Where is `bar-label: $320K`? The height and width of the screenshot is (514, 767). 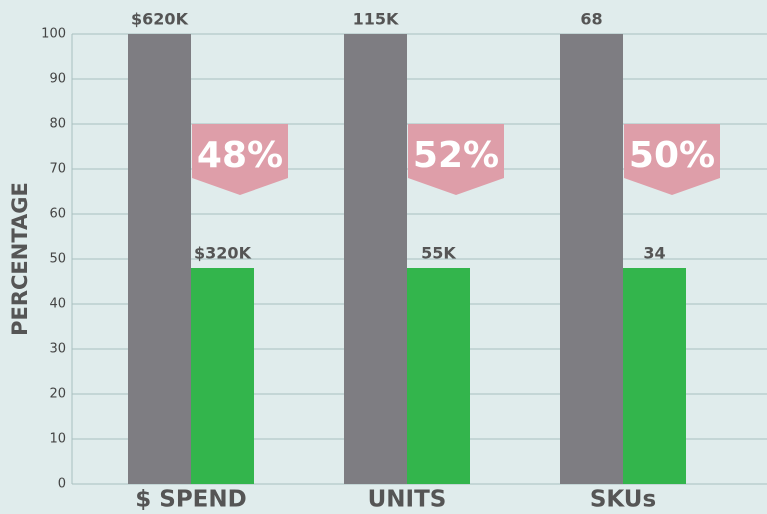
bar-label: $320K is located at coordinates (223, 253).